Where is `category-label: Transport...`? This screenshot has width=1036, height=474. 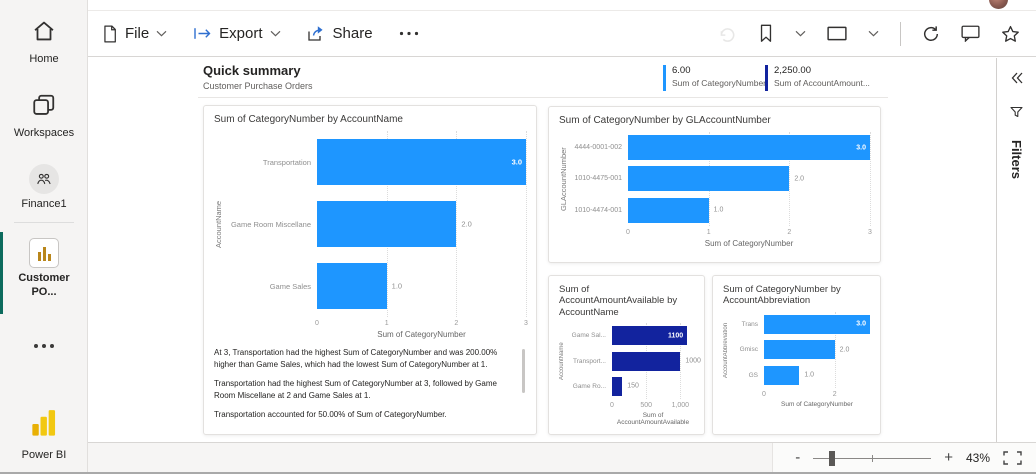
category-label: Transport... is located at coordinates (589, 361).